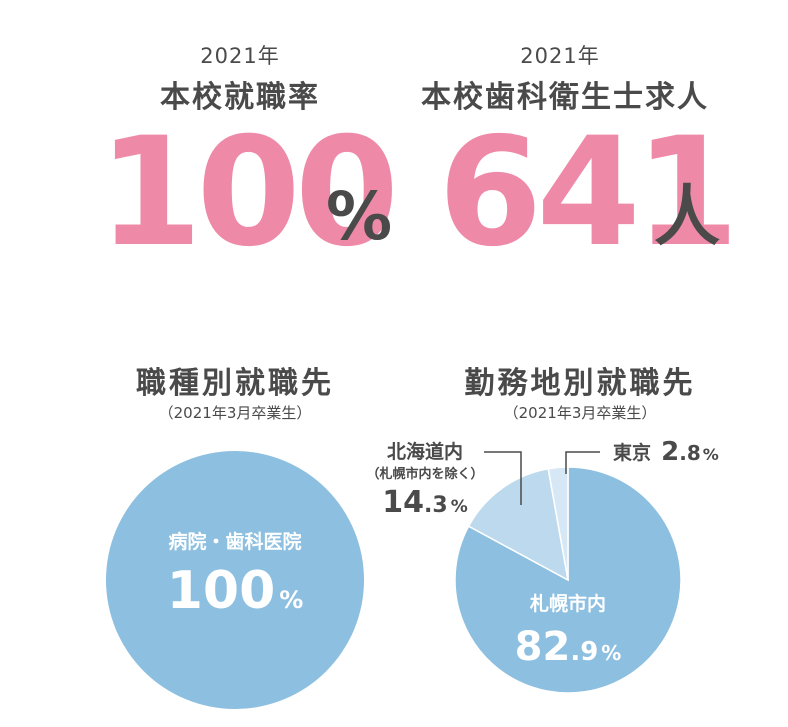 The image size is (788, 727). I want to click on leader-line-tokyo, so click(582, 462).